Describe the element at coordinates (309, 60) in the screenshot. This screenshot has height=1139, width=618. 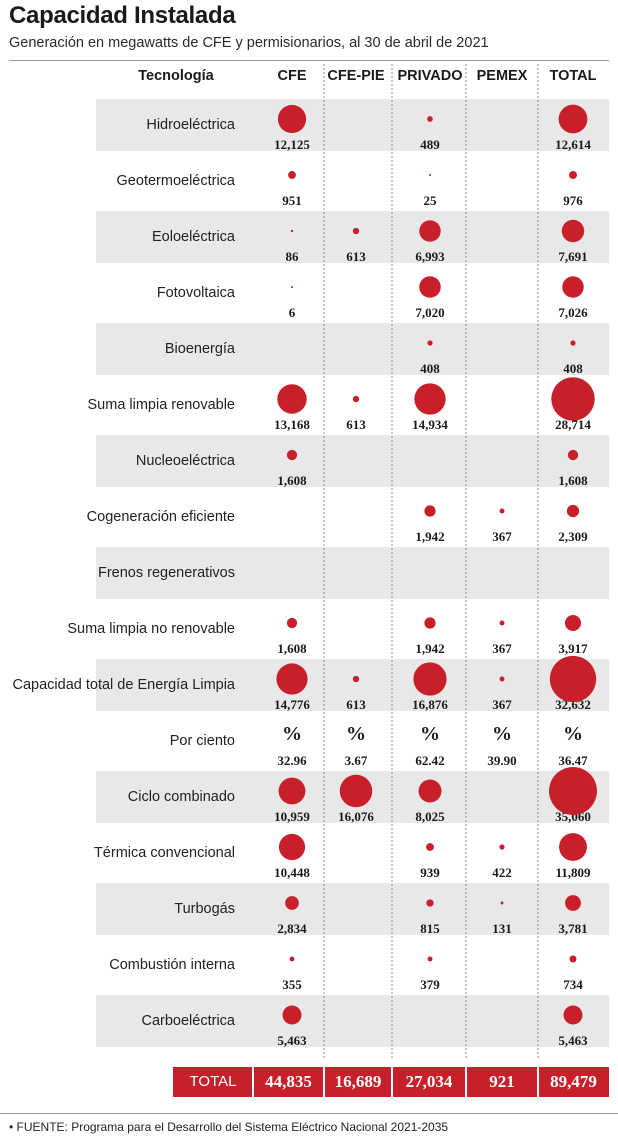
I see `top-divider` at that location.